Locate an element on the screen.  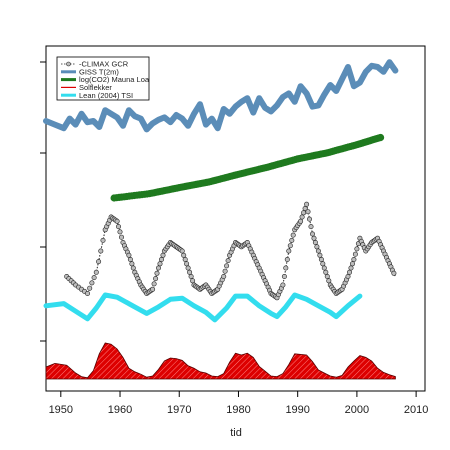
x-tick-label: 1990 is located at coordinates (297, 410).